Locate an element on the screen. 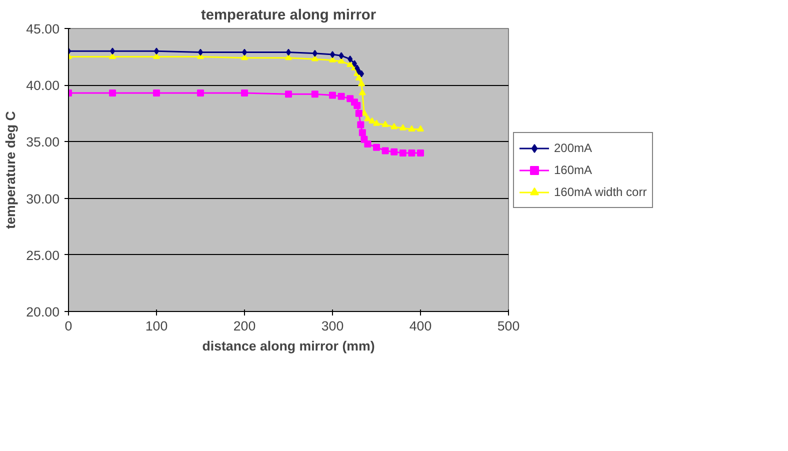 The height and width of the screenshot is (451, 788). y-axis-title: temperature deg C is located at coordinates (10, 169).